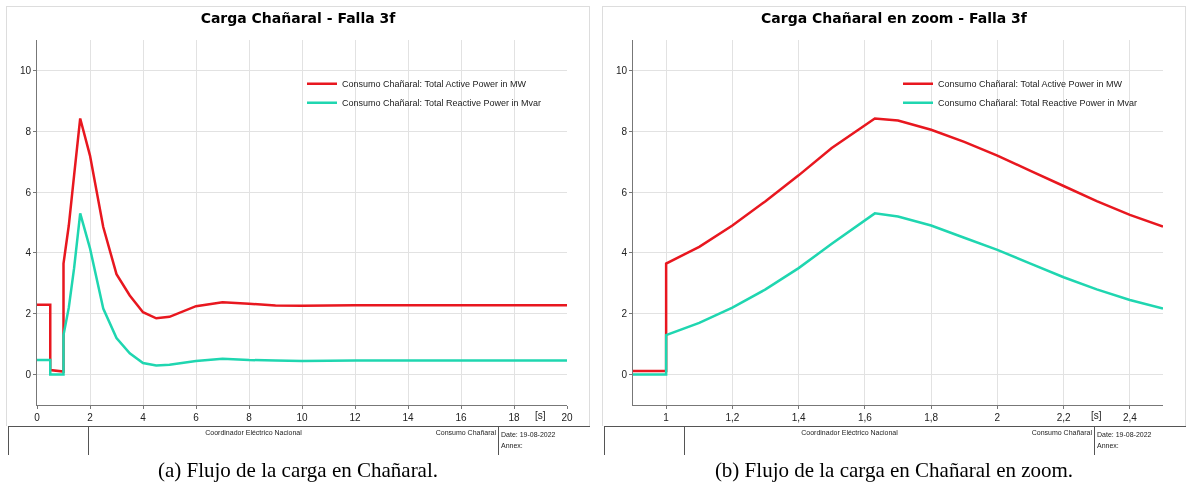  I want to click on x-tick-label: 10, so click(302, 417).